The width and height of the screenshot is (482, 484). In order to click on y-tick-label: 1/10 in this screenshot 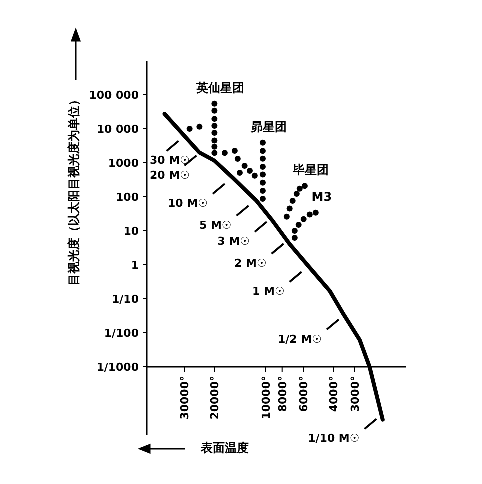, I will do `click(126, 299)`.